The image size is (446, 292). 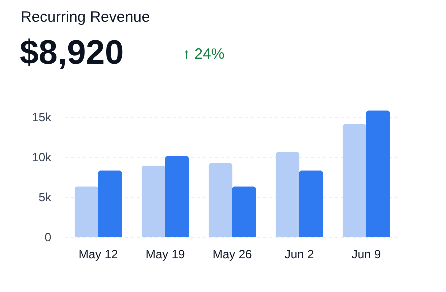 I want to click on x-tick-label: May 26, so click(x=232, y=255).